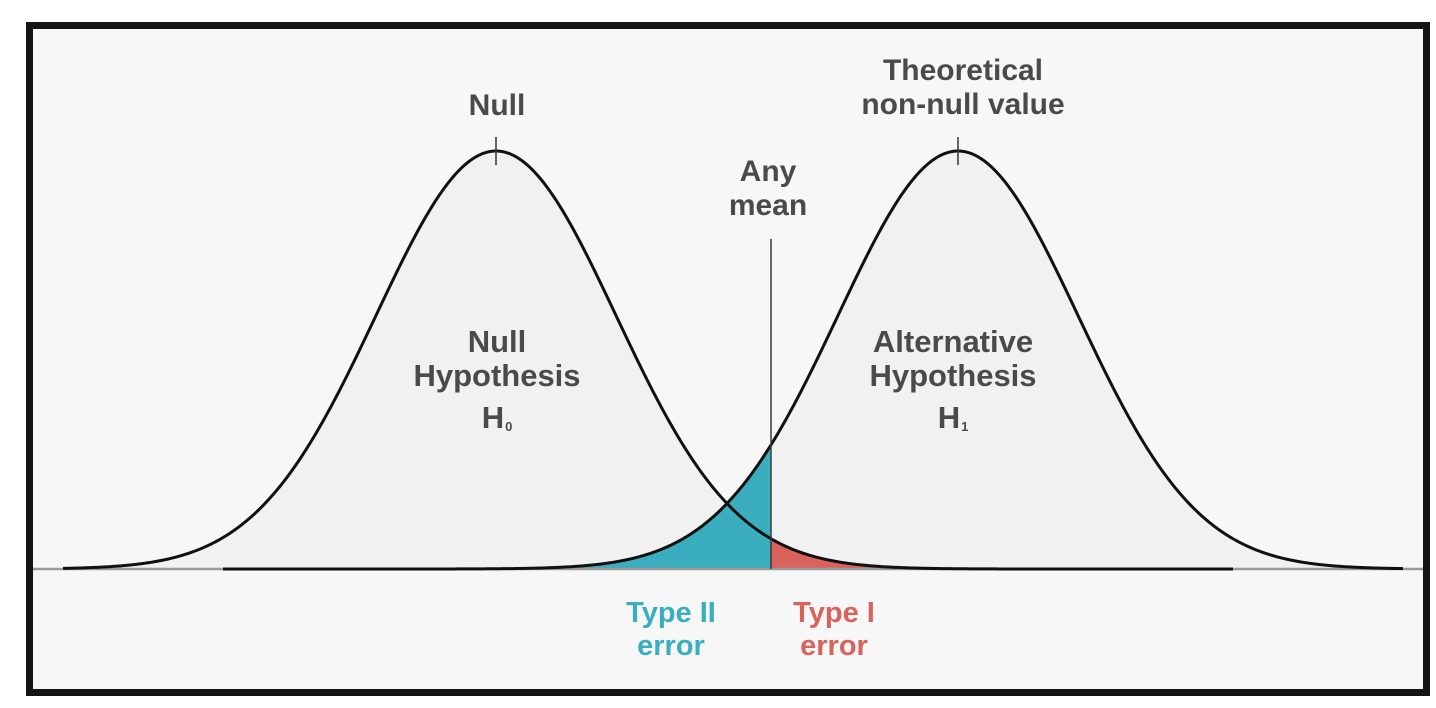 The width and height of the screenshot is (1436, 708). I want to click on type-i-error-label: Type I error, so click(834, 629).